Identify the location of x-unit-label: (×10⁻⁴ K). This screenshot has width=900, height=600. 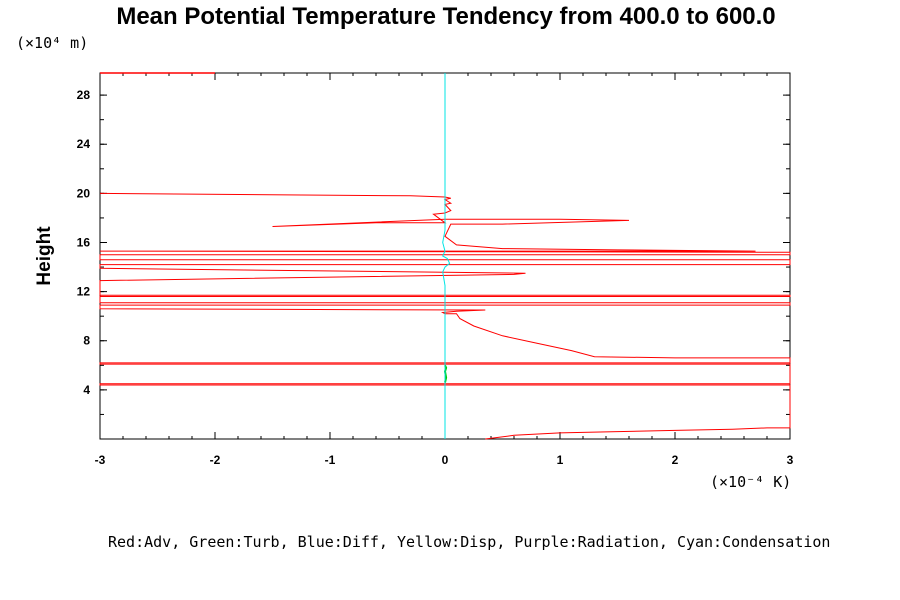
(750, 482).